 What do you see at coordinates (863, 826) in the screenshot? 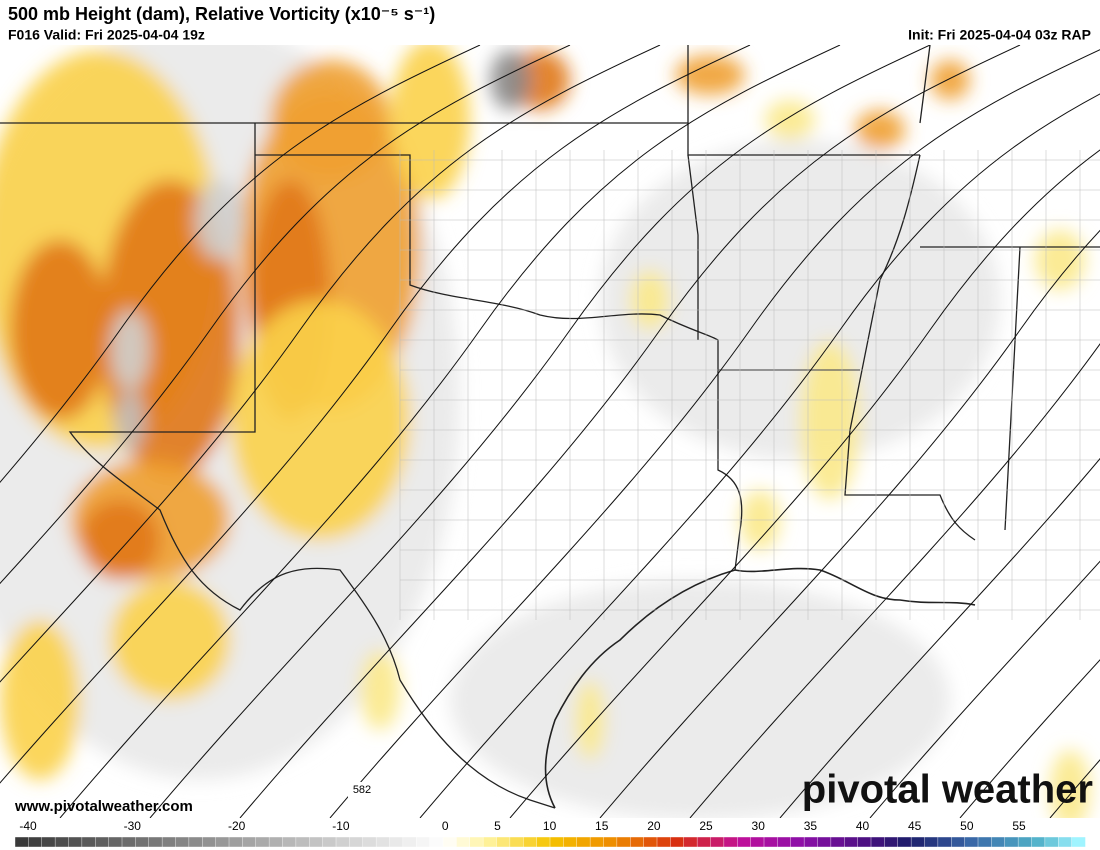
I see `colorbar-tick-label: 40` at bounding box center [863, 826].